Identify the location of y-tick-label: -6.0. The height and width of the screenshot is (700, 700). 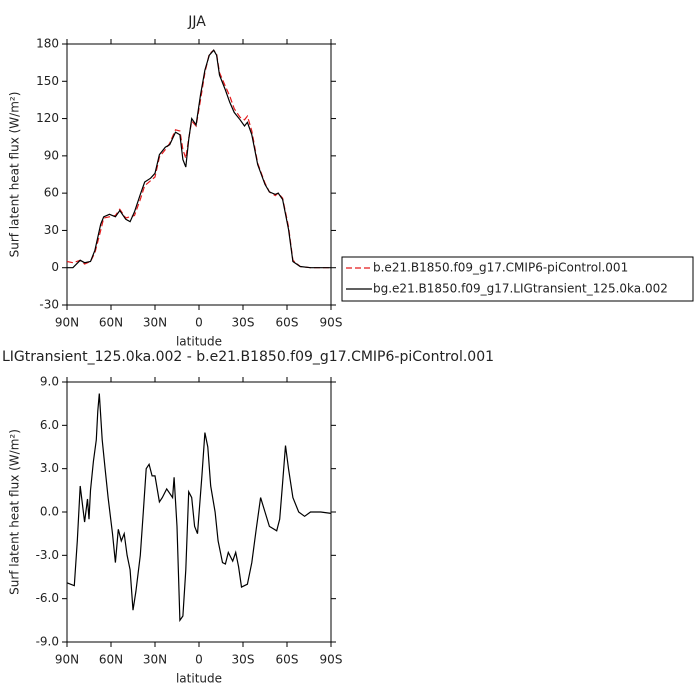
(47, 598).